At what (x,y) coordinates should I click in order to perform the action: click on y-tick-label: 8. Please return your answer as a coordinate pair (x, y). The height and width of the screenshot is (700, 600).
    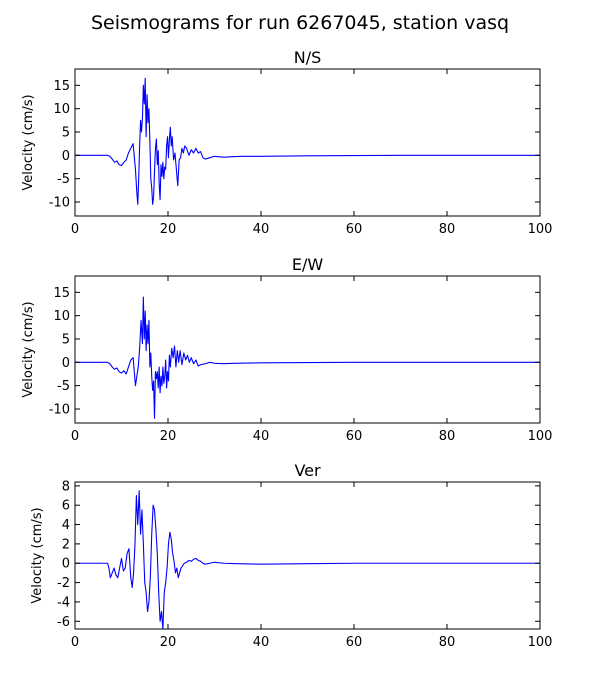
    Looking at the image, I should click on (66, 486).